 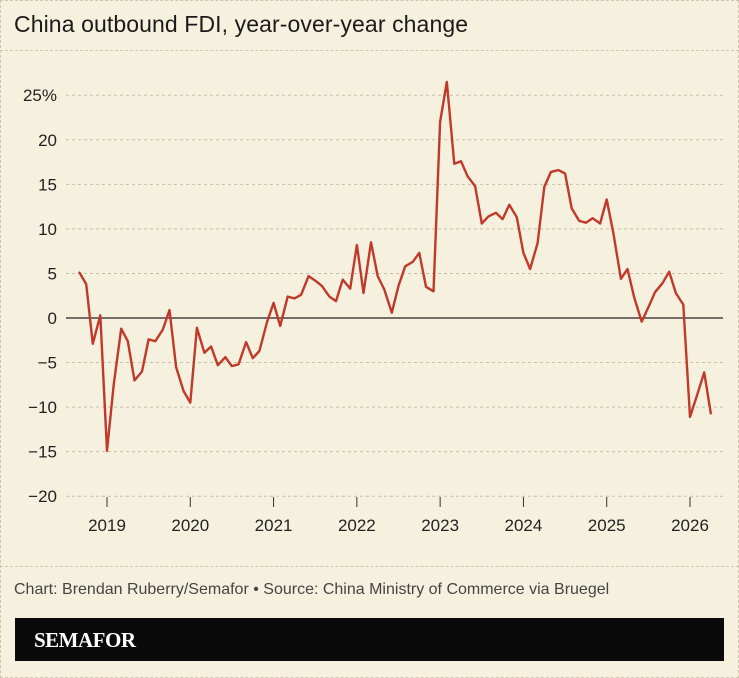 I want to click on brand-bar: SEMAFOR, so click(x=369, y=639).